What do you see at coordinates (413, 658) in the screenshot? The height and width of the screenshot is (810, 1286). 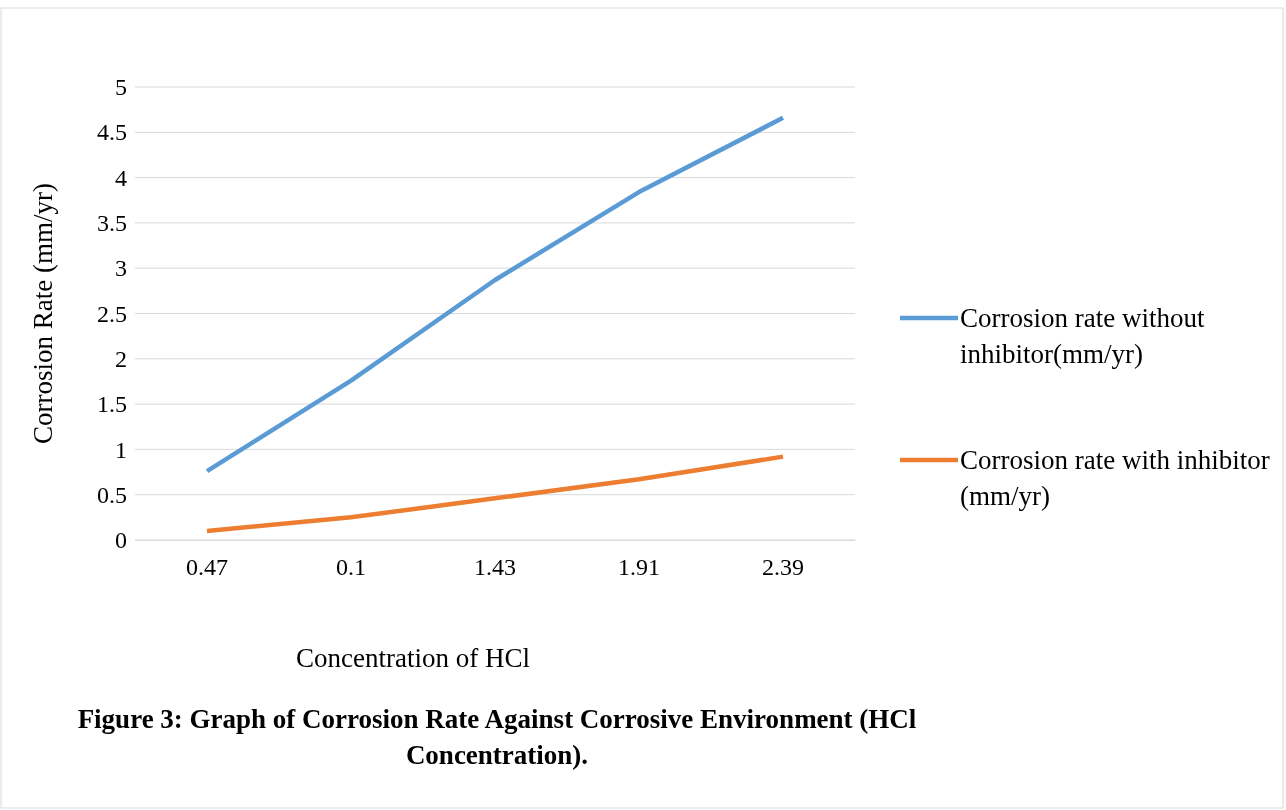 I see `x-axis-title: Concentration of HCl` at bounding box center [413, 658].